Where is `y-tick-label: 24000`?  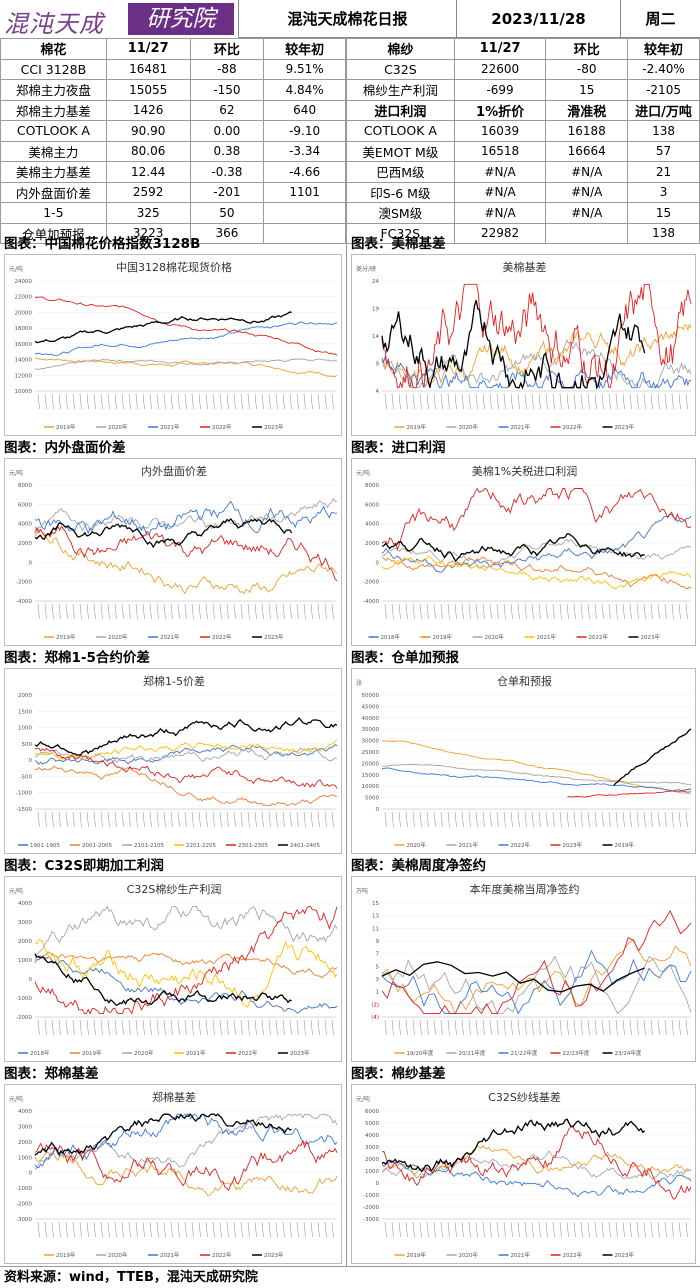 y-tick-label: 24000 is located at coordinates (24, 282).